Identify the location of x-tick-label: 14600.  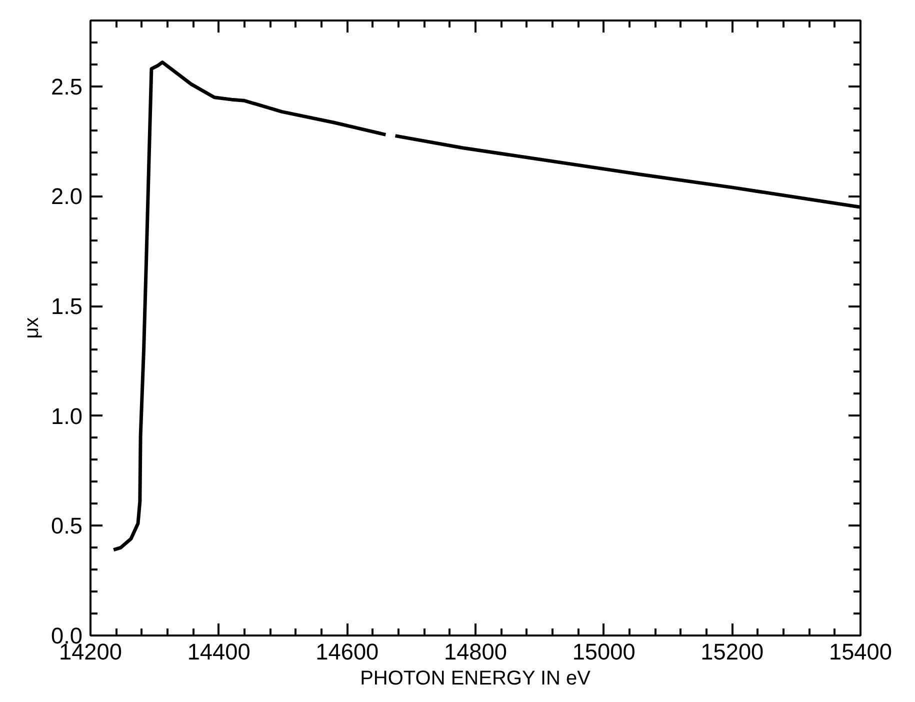
(347, 651).